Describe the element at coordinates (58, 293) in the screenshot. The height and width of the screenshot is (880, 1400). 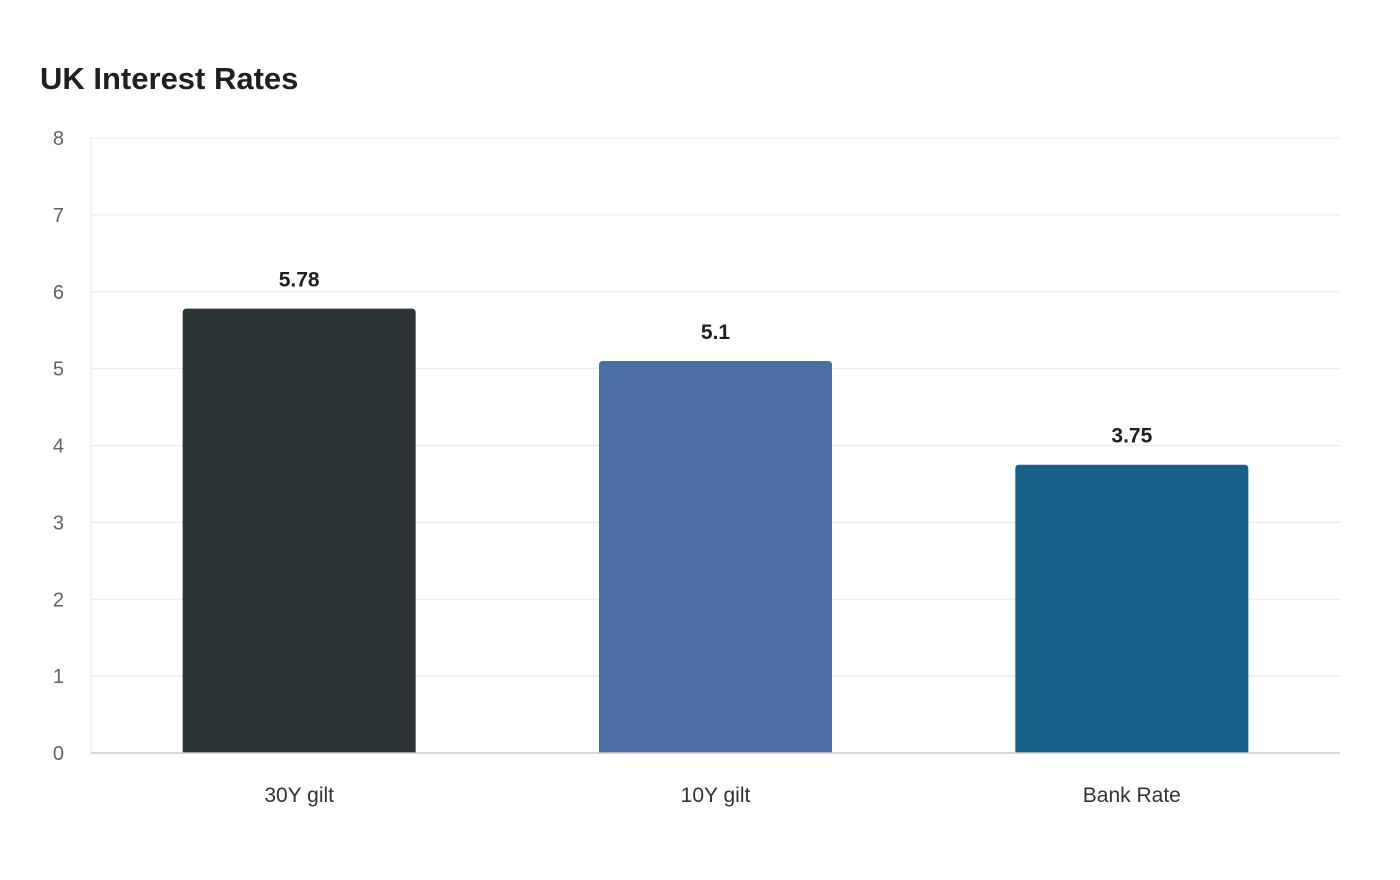
I see `y-tick-label: 6` at that location.